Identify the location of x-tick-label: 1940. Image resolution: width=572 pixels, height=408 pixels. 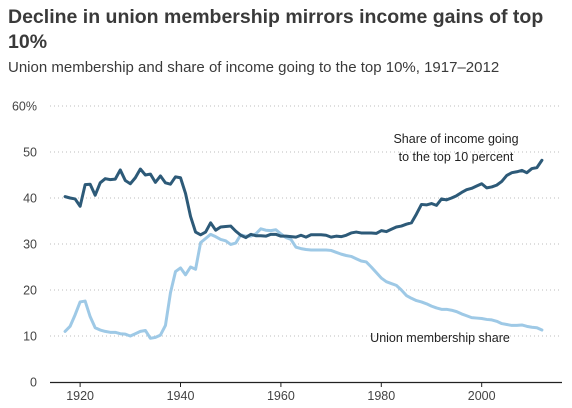
(181, 396).